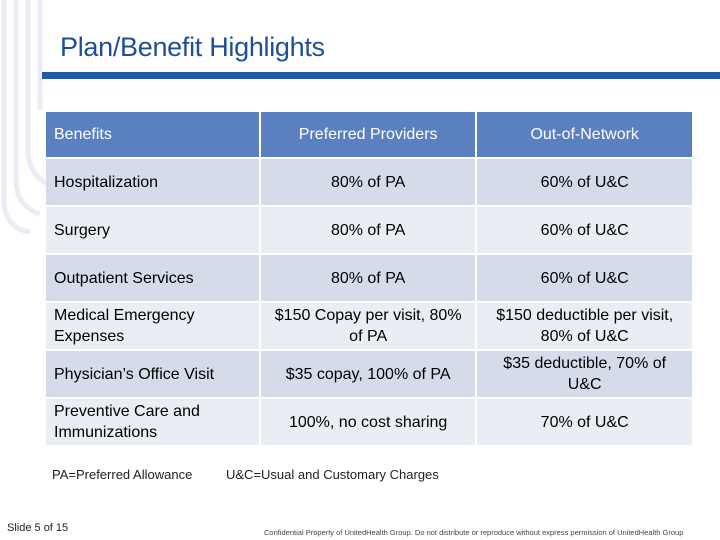 This screenshot has width=720, height=540. What do you see at coordinates (152, 278) in the screenshot?
I see `cell-benefit: Outpatient Services` at bounding box center [152, 278].